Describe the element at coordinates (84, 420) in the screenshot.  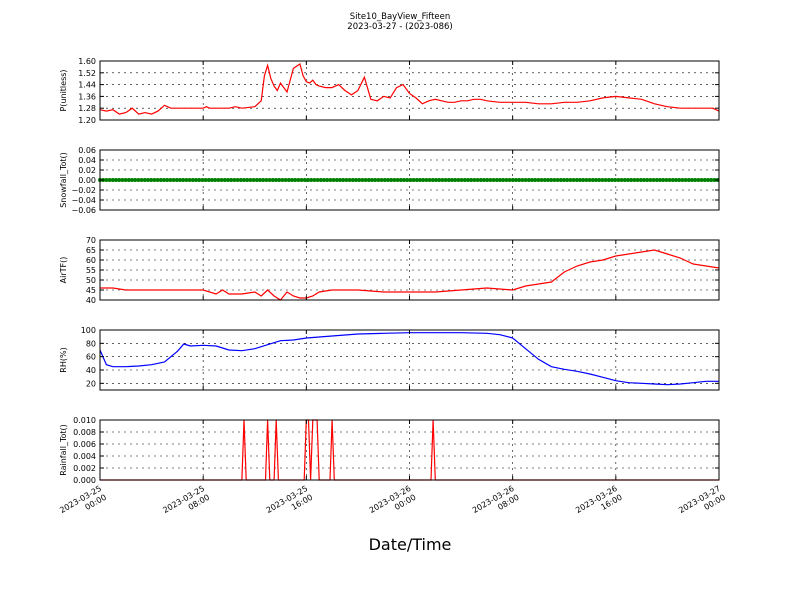
I see `y-tick-label: 0.010` at that location.